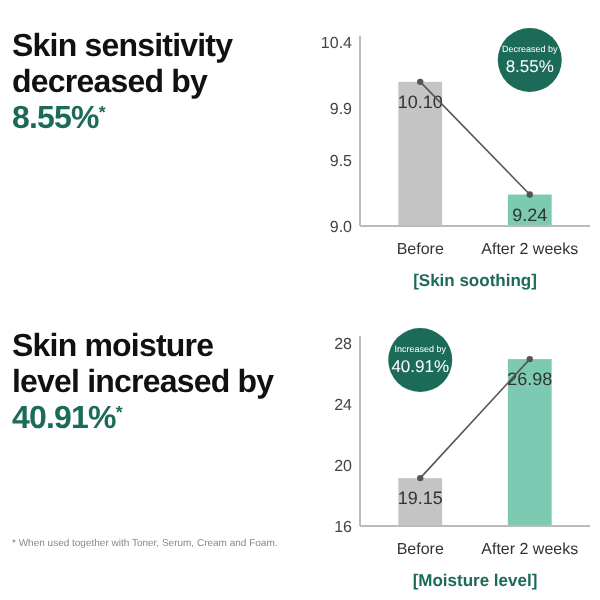  What do you see at coordinates (344, 344) in the screenshot?
I see `y-tick-label: 28` at bounding box center [344, 344].